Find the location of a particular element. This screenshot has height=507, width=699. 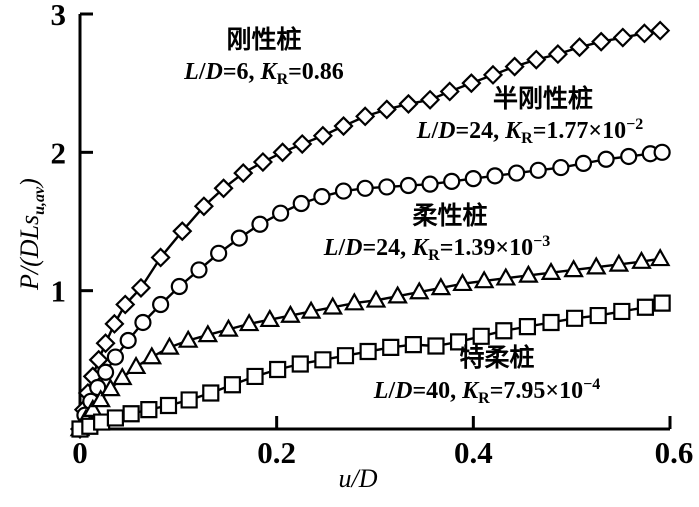

ann3-exp: −4 is located at coordinates (591, 384).